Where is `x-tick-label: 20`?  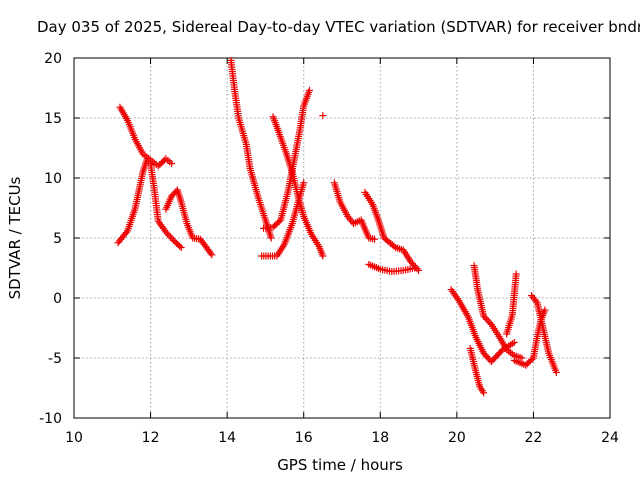
x-tick-label: 20 is located at coordinates (457, 438).